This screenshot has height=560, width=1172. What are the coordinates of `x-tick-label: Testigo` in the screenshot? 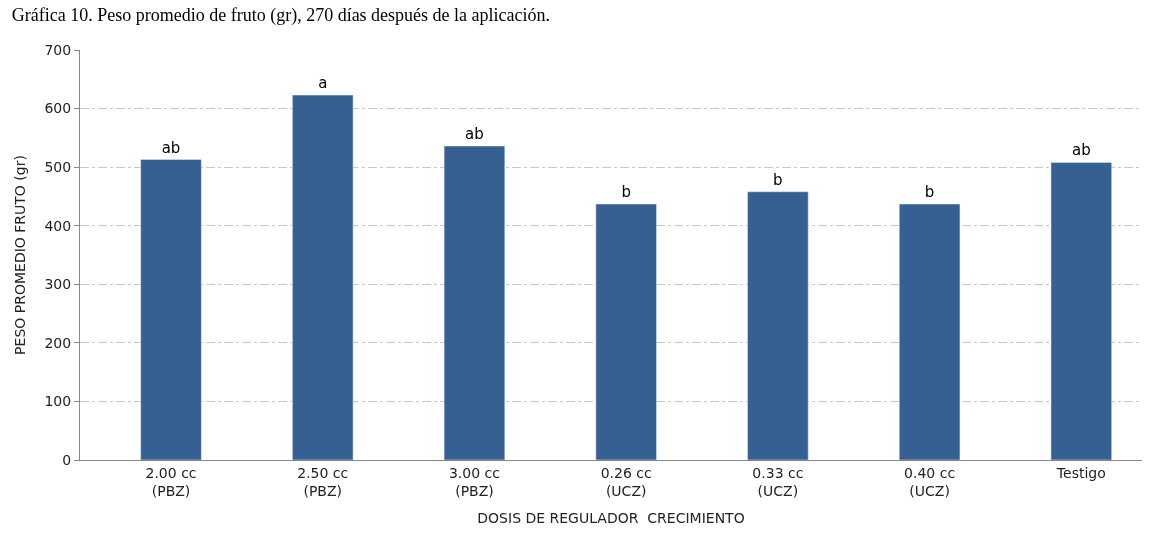 It's located at (1080, 472).